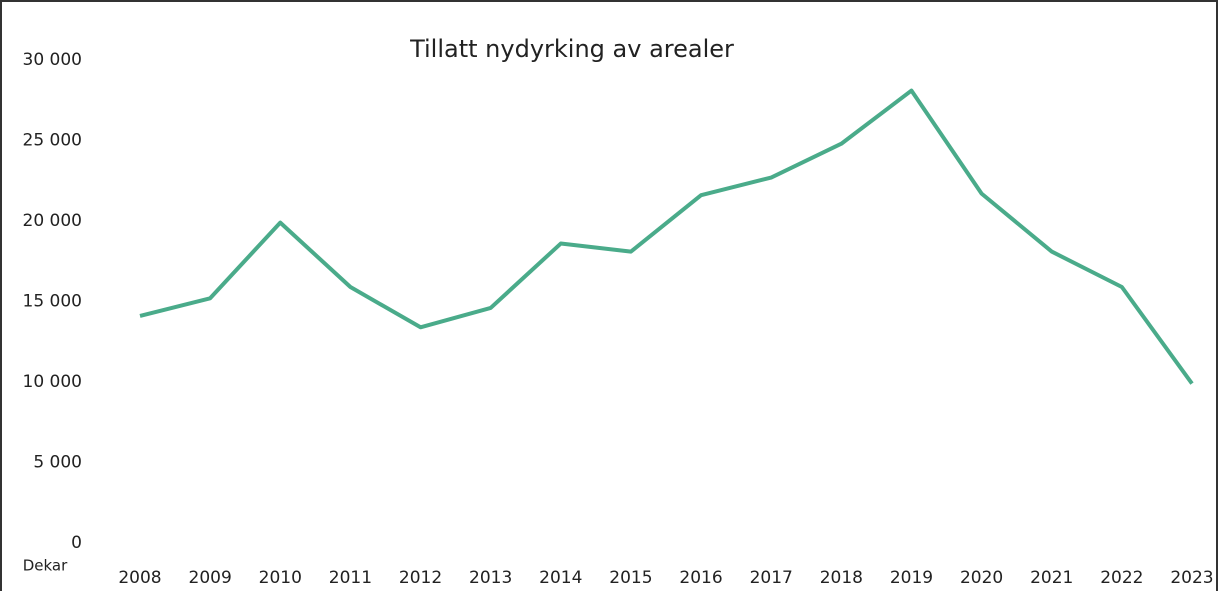  Describe the element at coordinates (45, 566) in the screenshot. I see `y-axis-label: Dekar` at that location.